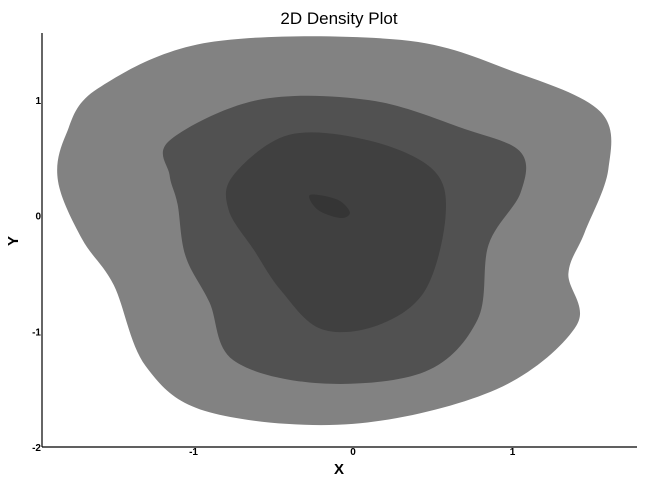 This screenshot has height=487, width=647. I want to click on x-tick-label: -1, so click(193, 452).